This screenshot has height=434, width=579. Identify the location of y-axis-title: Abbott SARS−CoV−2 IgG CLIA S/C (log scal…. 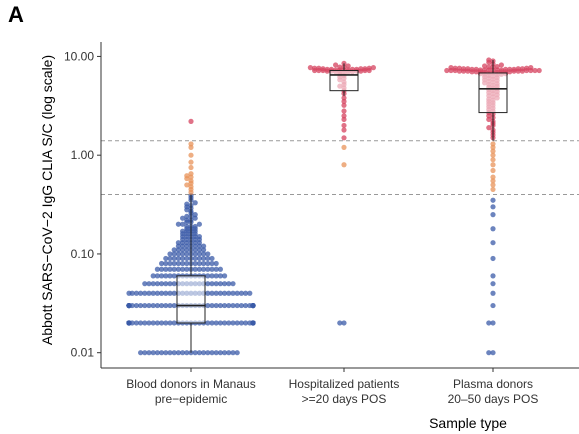
(47, 200).